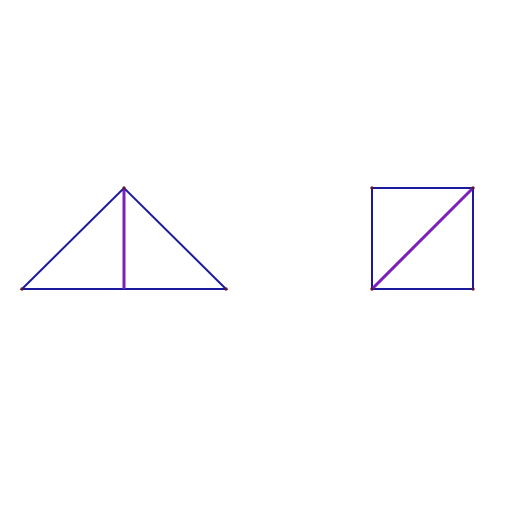 The width and height of the screenshot is (512, 512). What do you see at coordinates (371, 288) in the screenshot?
I see `square-vertex-bottom-left` at bounding box center [371, 288].